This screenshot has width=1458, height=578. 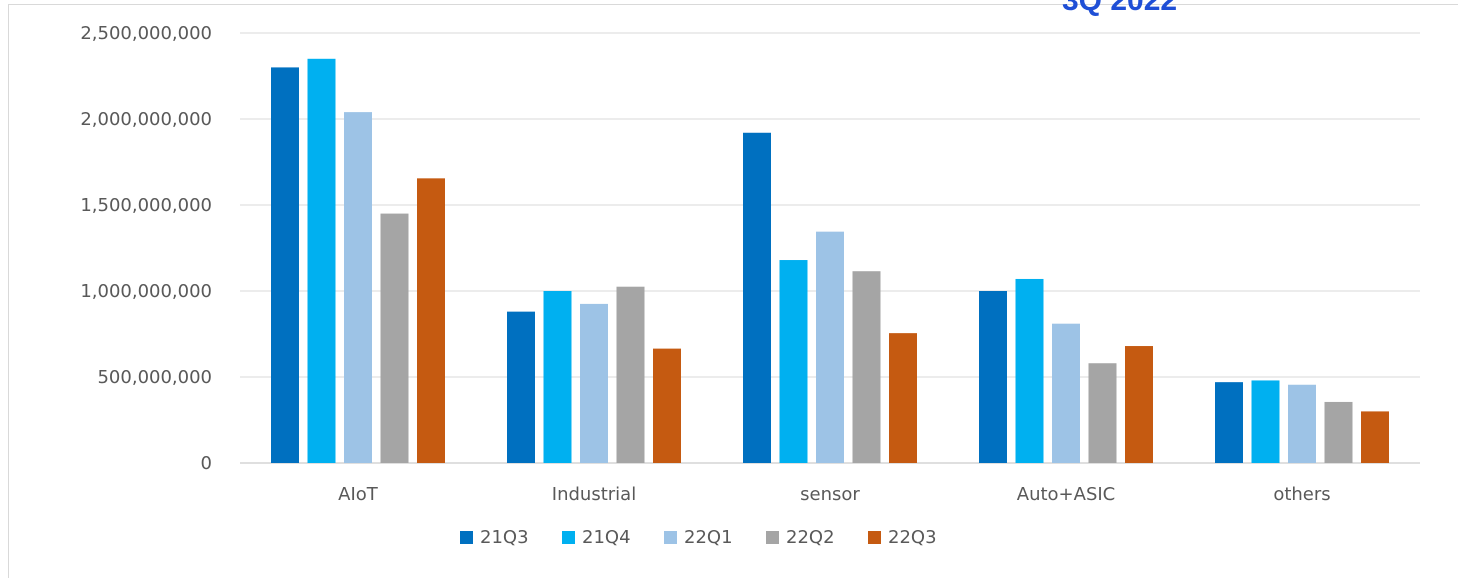 What do you see at coordinates (504, 537) in the screenshot?
I see `legend-label: 21Q3` at bounding box center [504, 537].